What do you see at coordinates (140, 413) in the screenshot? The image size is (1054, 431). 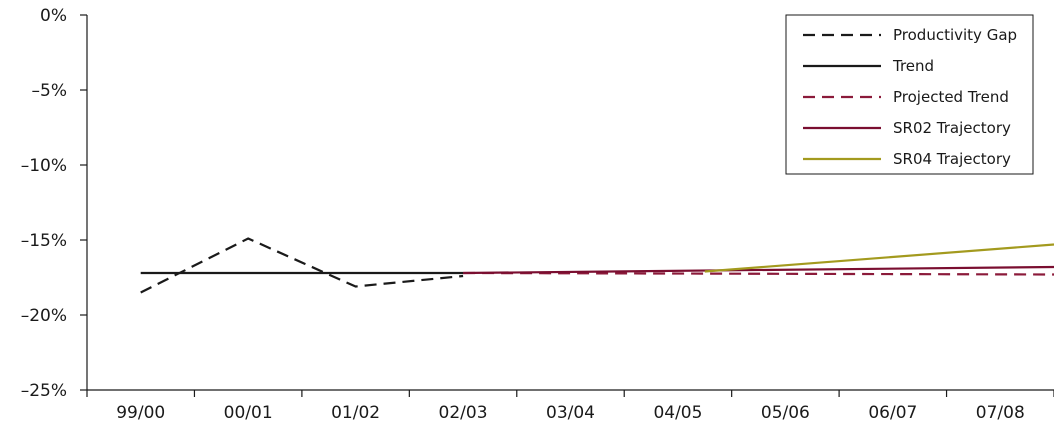 I see `x-tick-label: 99/00` at bounding box center [140, 413].